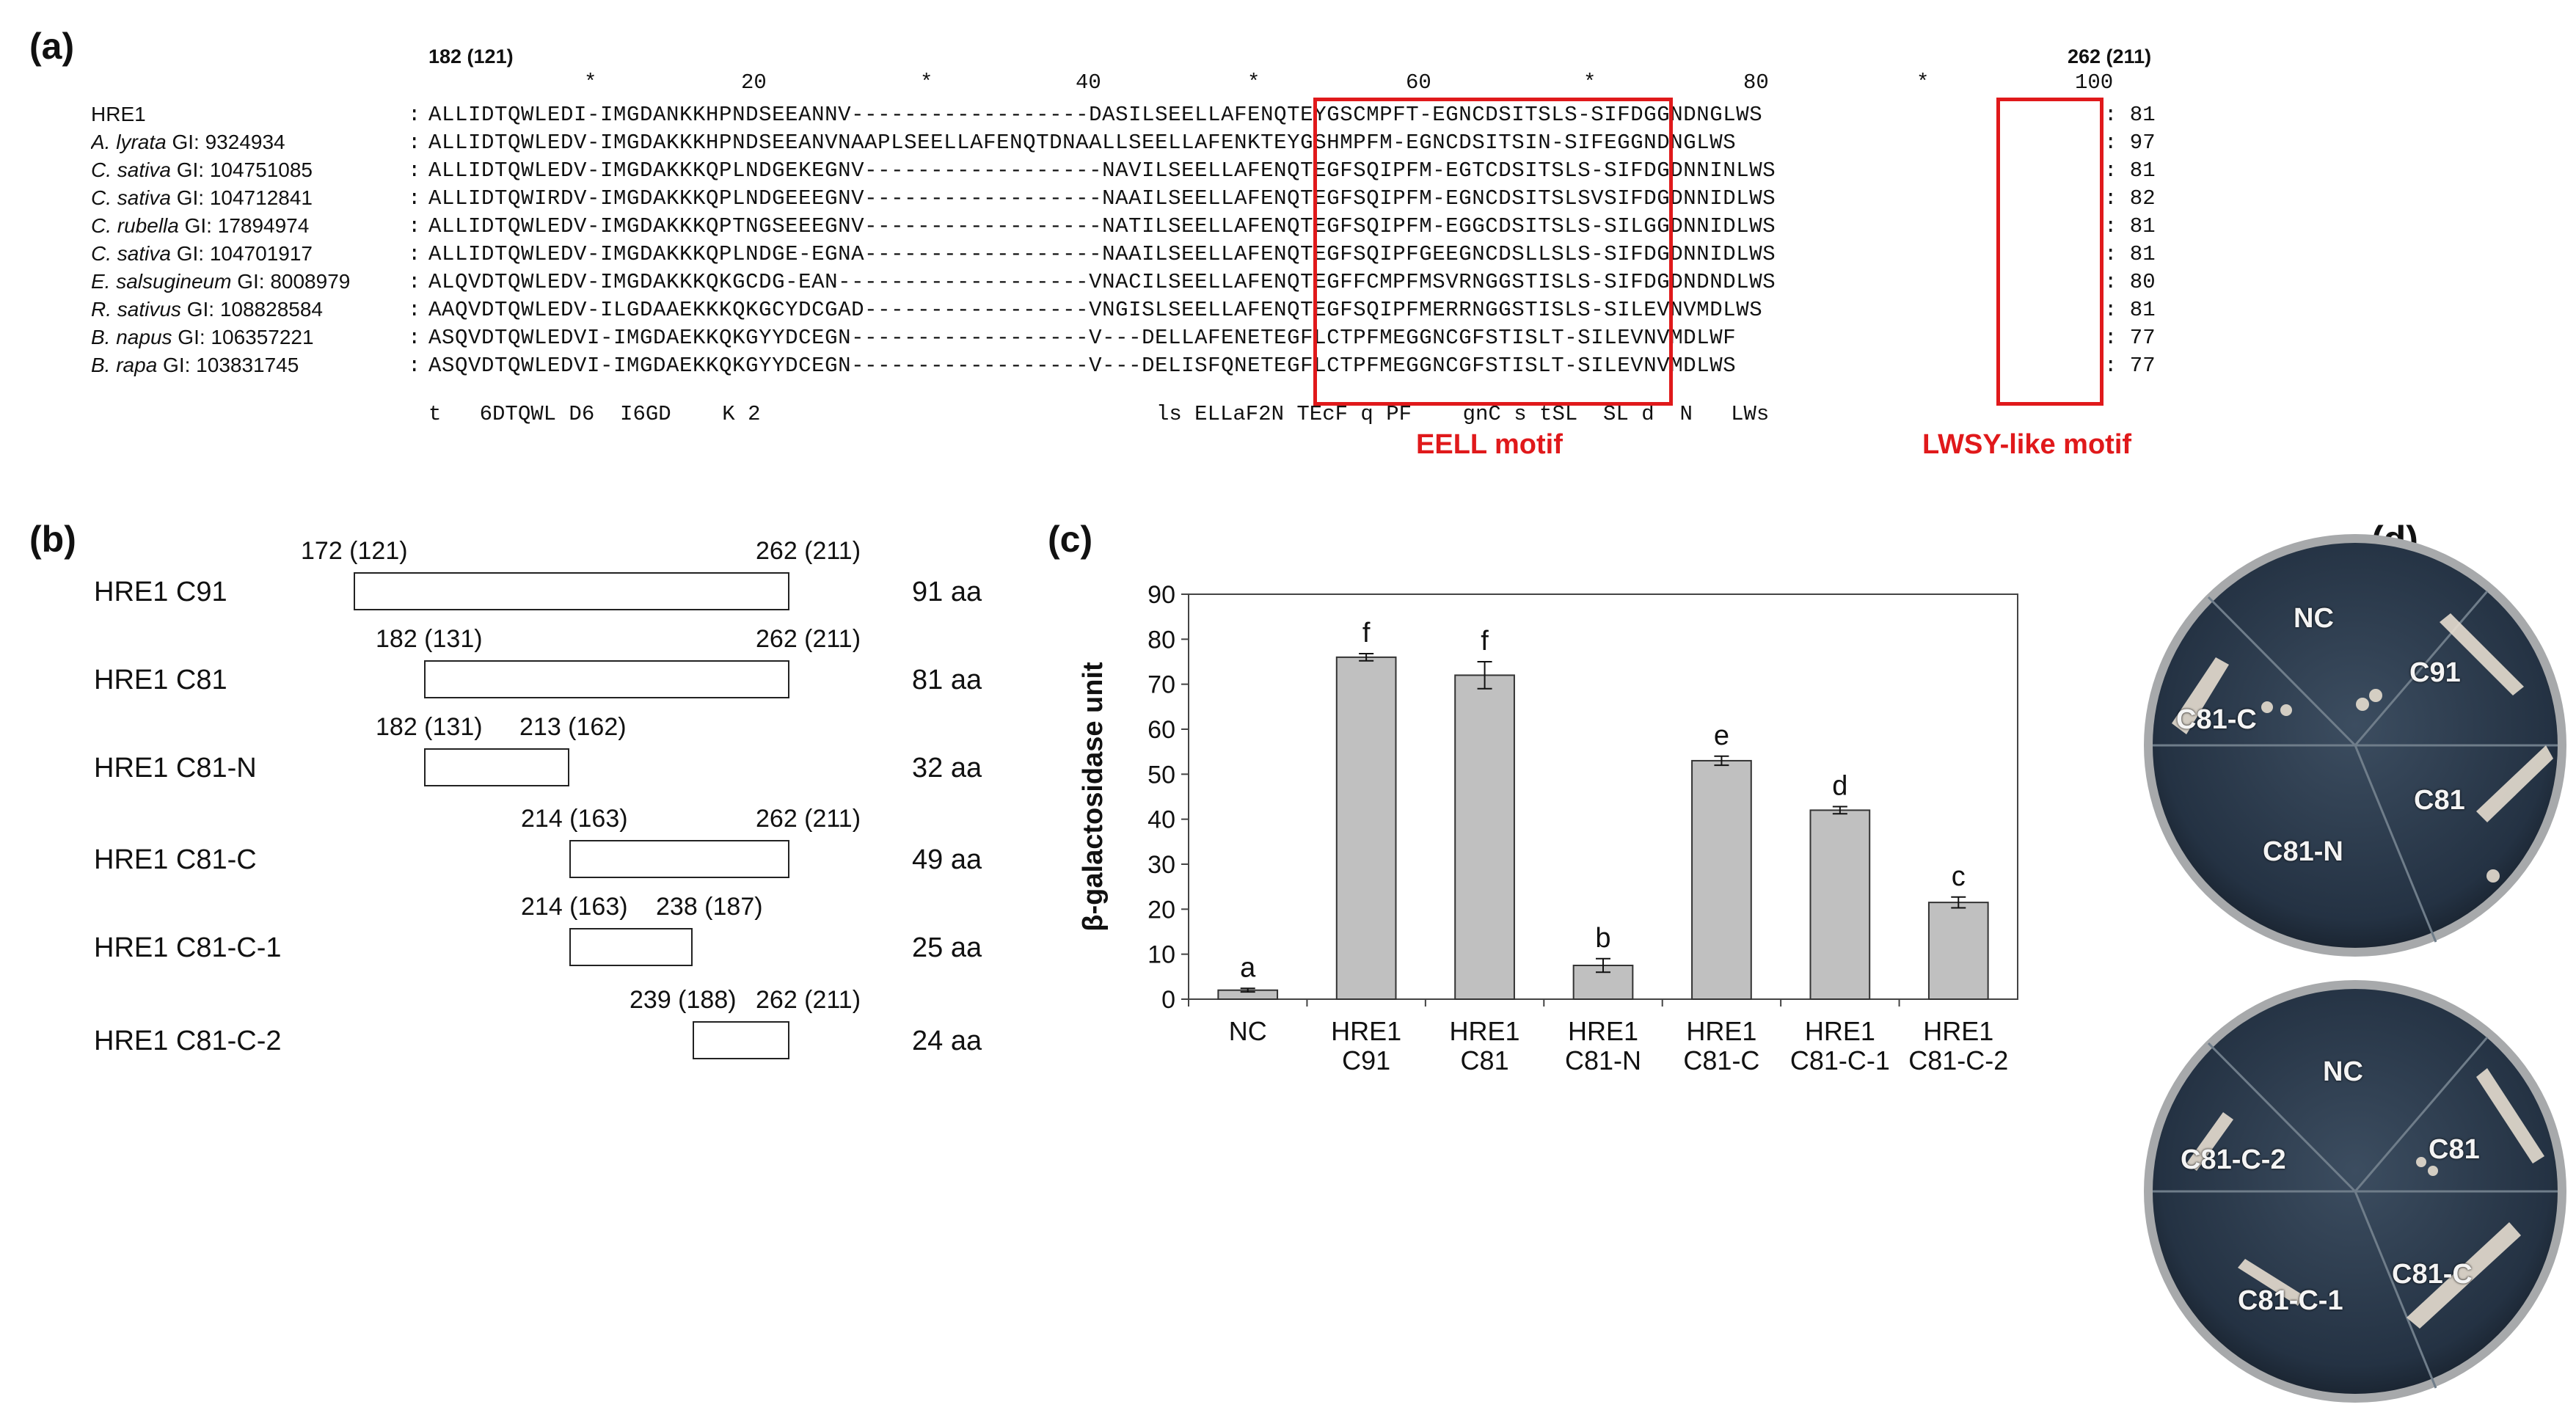 The height and width of the screenshot is (1421, 2576). I want to click on gi-number: GI: 103831745, so click(228, 365).